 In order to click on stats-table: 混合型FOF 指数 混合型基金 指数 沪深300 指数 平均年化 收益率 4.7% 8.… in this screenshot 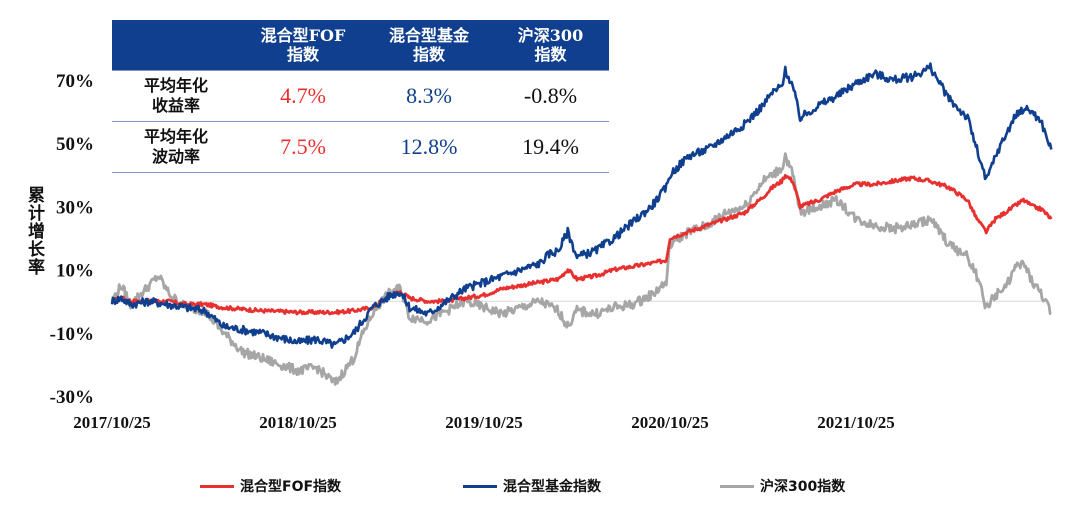, I will do `click(360, 96)`.